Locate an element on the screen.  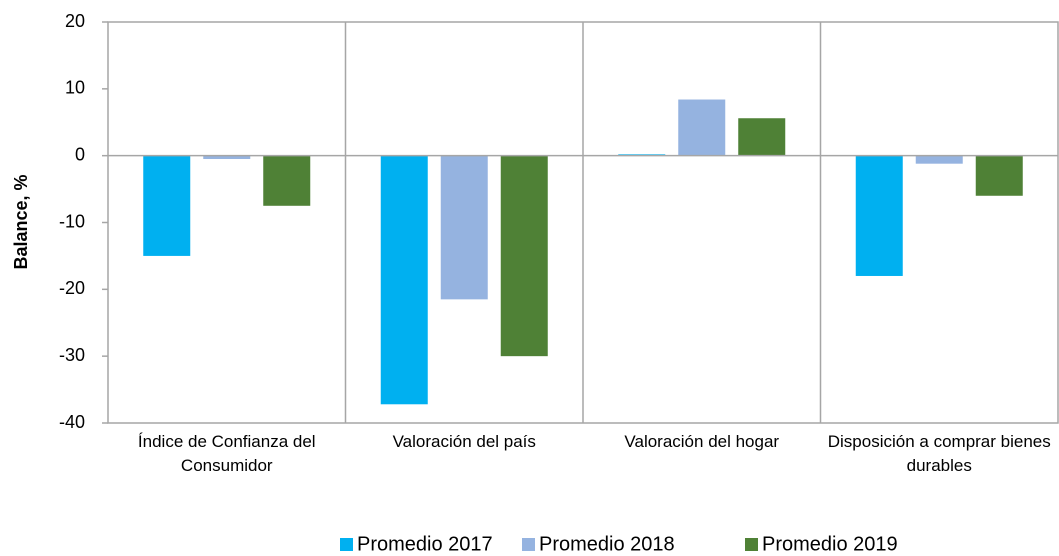
y-tick-label: -30 is located at coordinates (72, 355).